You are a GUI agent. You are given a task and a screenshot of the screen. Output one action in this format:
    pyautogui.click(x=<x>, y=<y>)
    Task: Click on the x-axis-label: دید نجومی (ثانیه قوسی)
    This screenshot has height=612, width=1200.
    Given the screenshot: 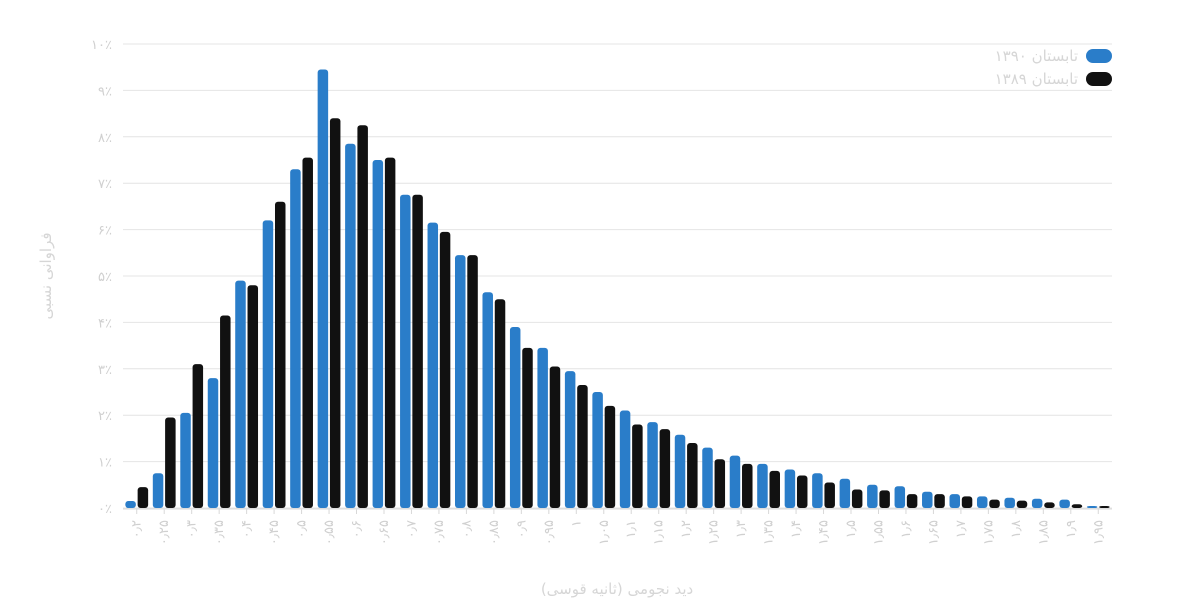 What is the action you would take?
    pyautogui.click(x=617, y=589)
    